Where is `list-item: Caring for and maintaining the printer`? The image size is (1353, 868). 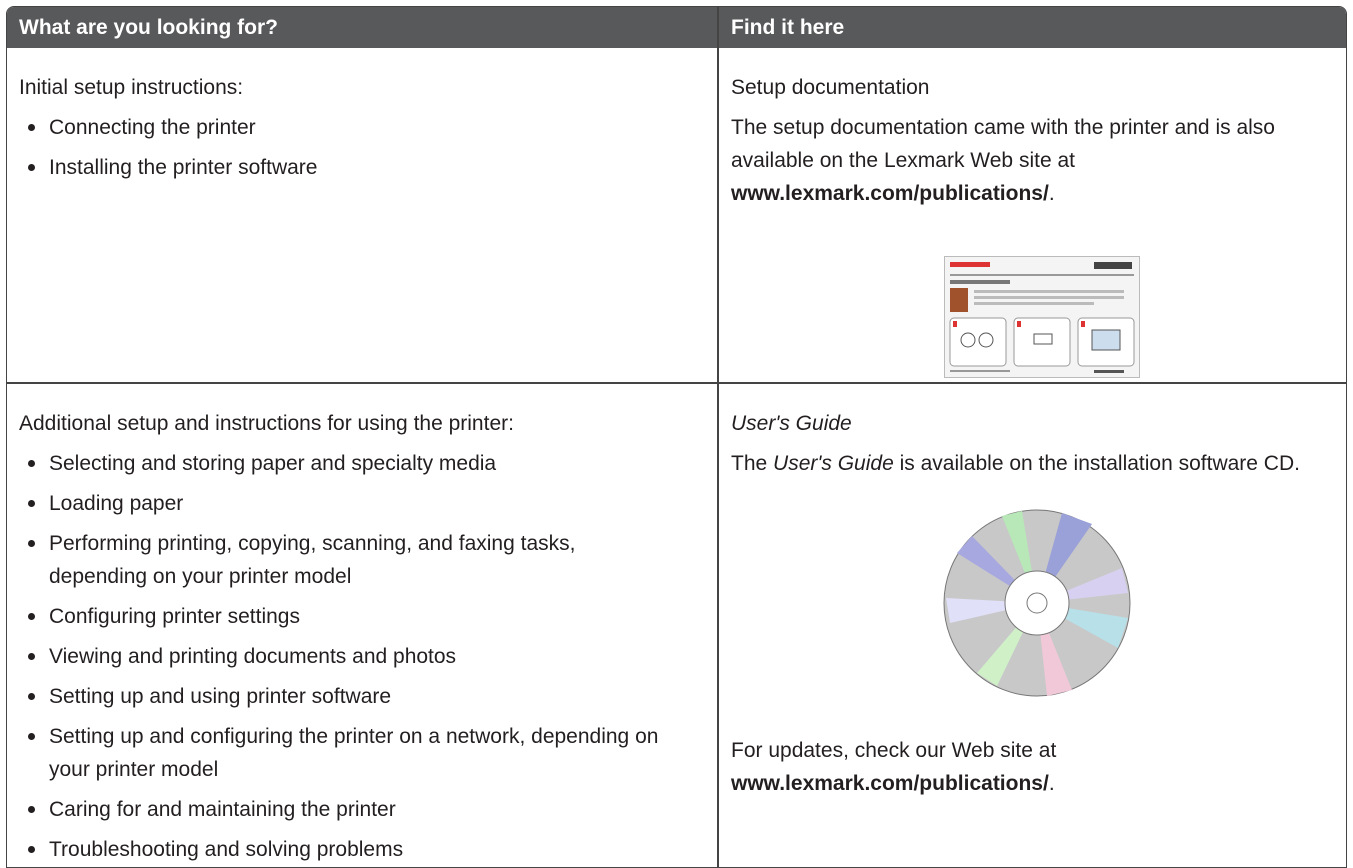
list-item: Caring for and maintaining the printer is located at coordinates (339, 809).